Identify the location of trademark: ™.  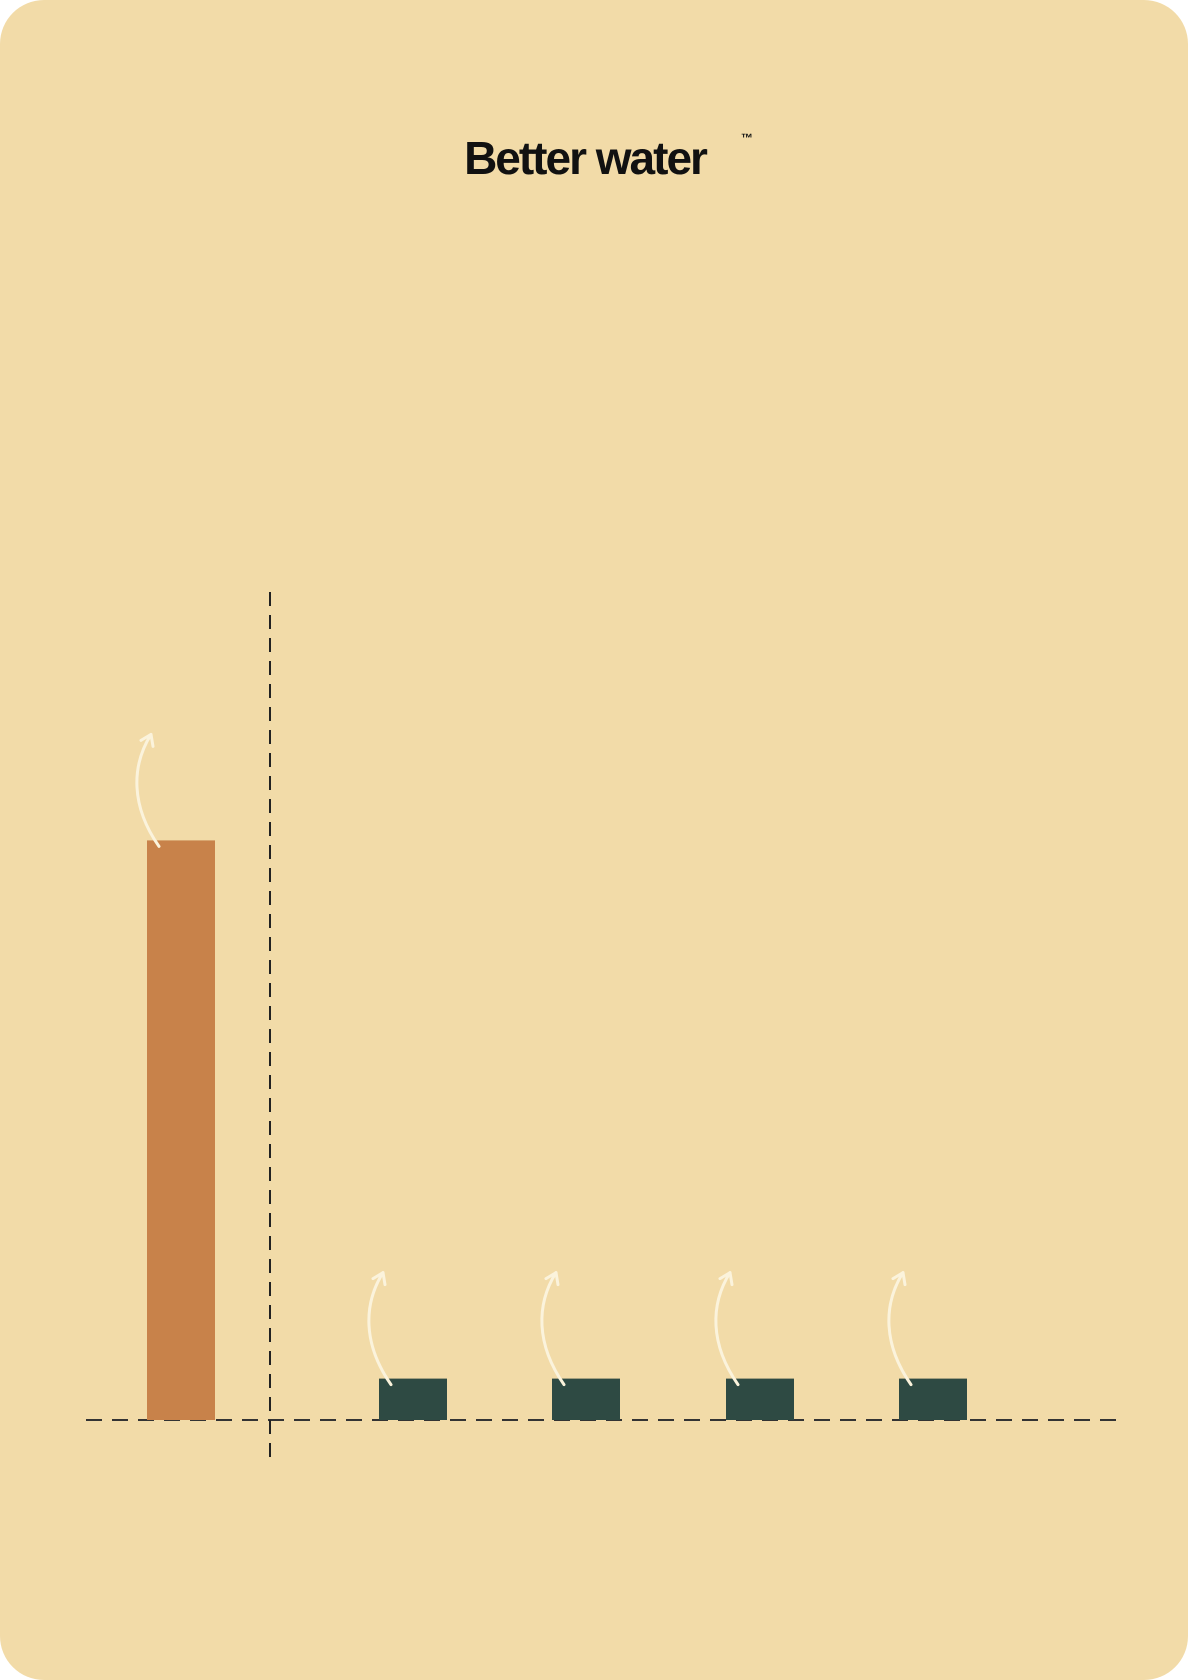
(747, 138).